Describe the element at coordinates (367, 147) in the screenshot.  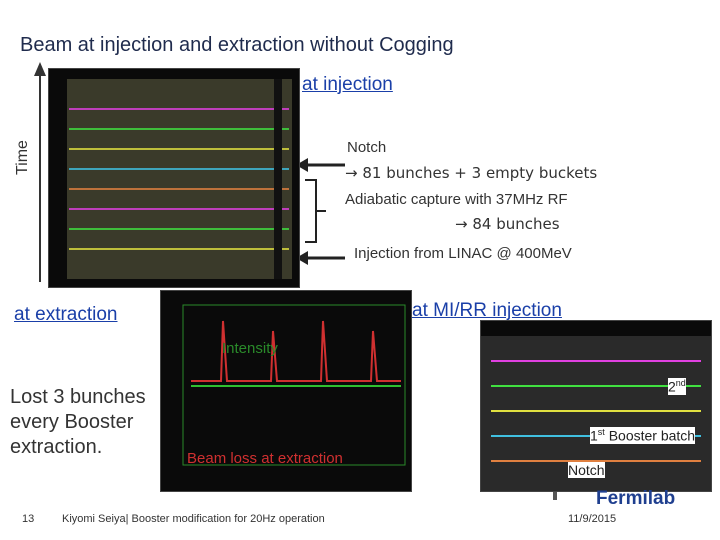
I see `note: Notch` at that location.